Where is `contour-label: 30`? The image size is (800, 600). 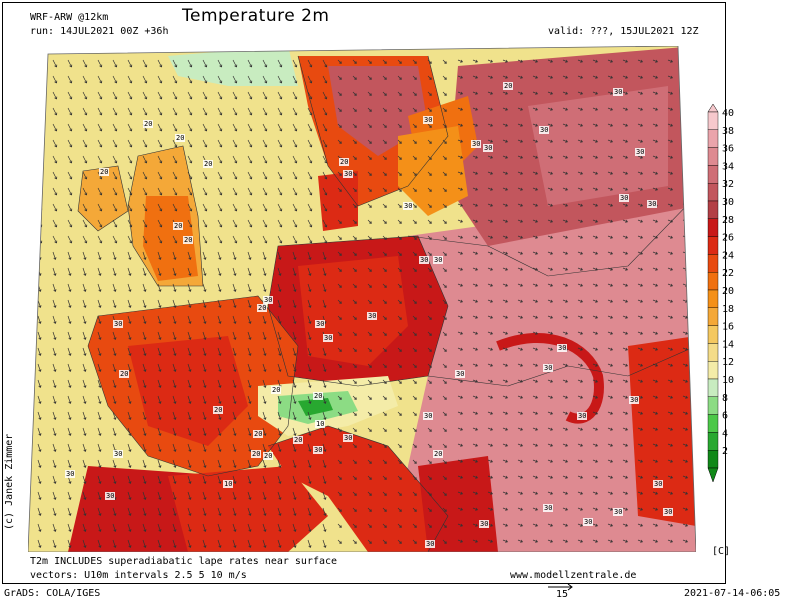 contour-label: 30 is located at coordinates (624, 198).